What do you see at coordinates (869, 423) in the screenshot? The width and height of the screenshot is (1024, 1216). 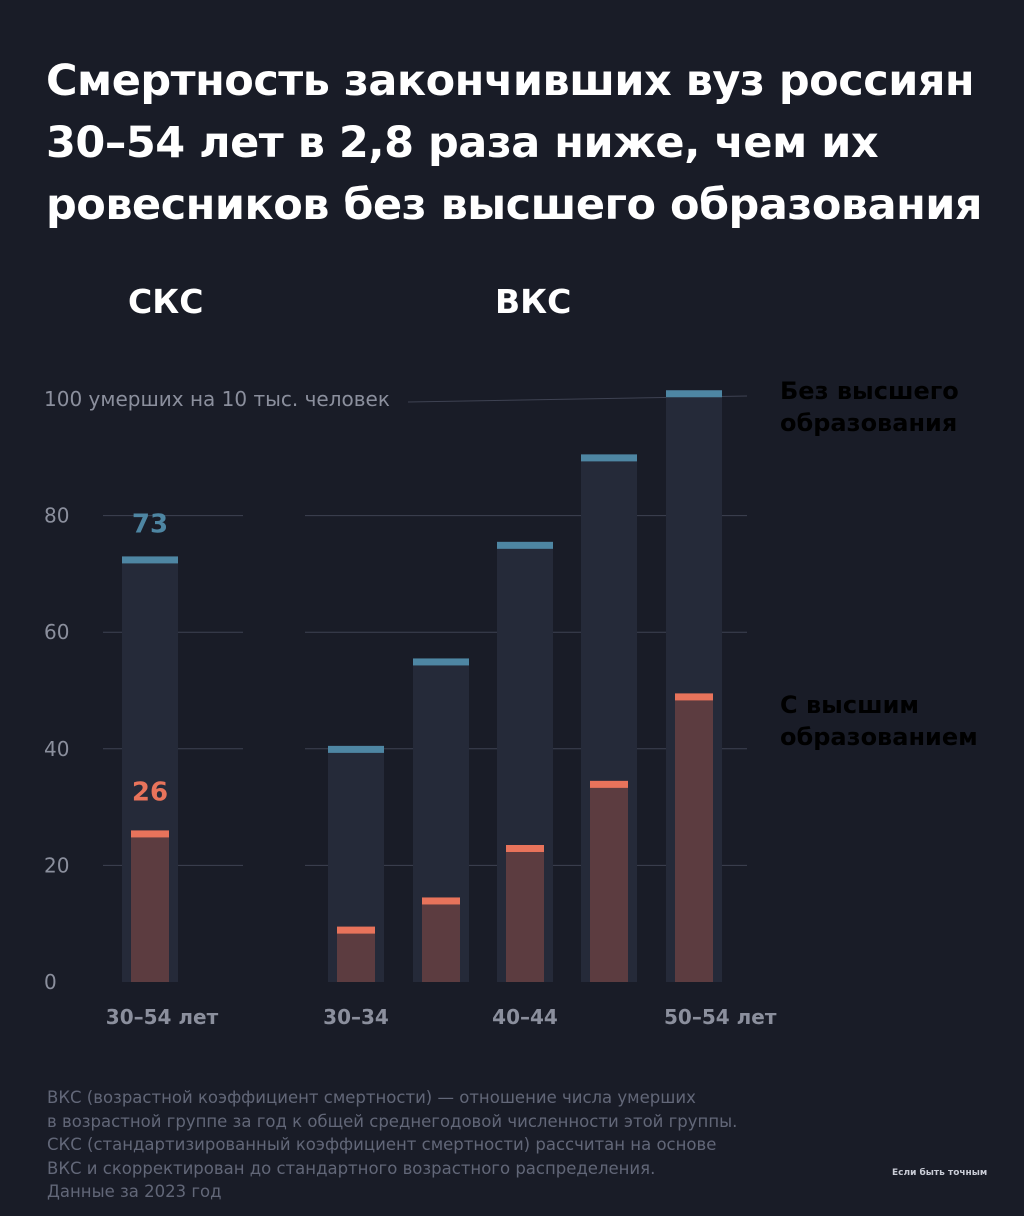 I see `legend-label: образования` at bounding box center [869, 423].